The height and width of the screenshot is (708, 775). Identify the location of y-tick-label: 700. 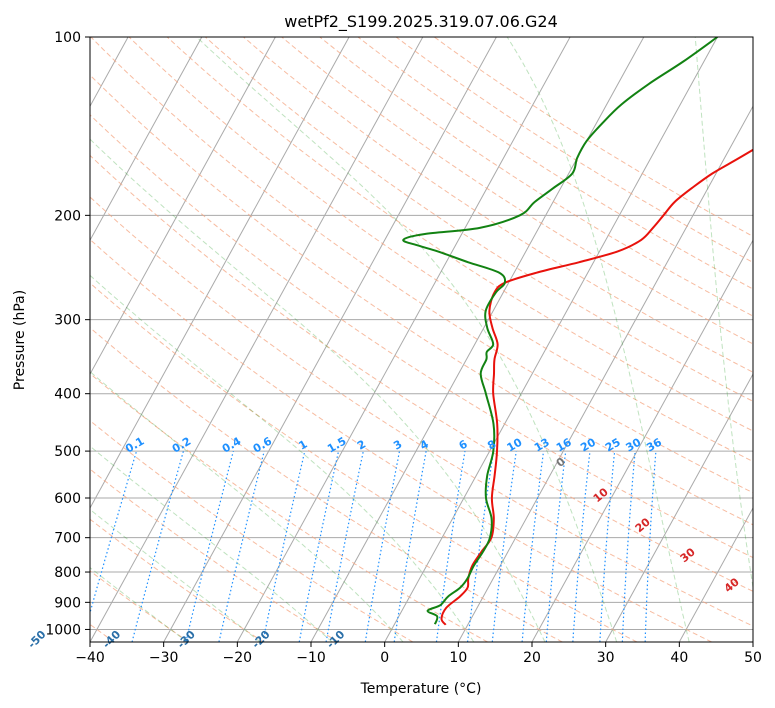
(67, 539).